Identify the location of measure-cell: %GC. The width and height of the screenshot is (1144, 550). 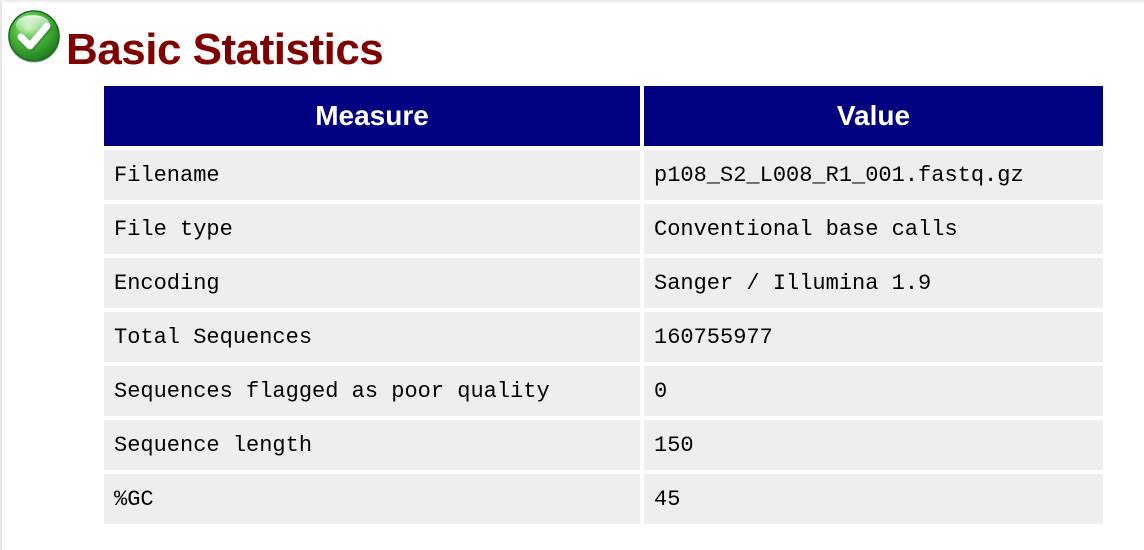
(372, 499).